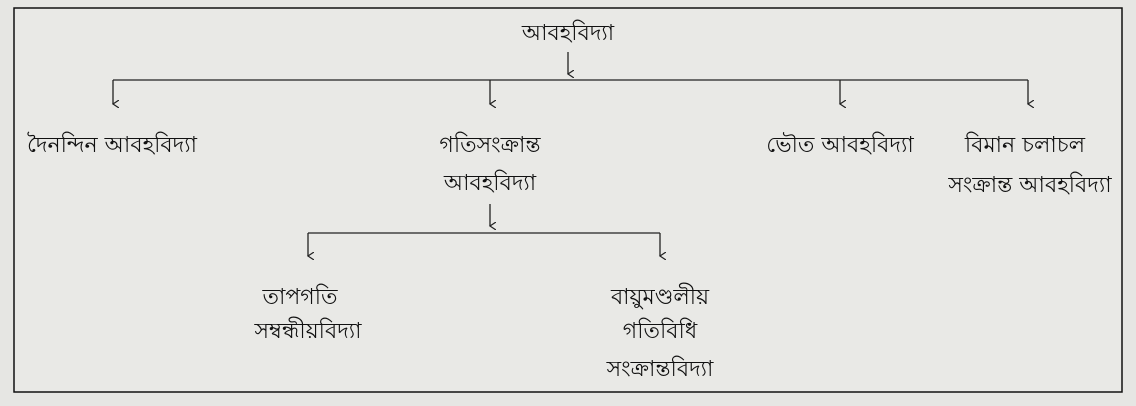 Image resolution: width=1136 pixels, height=406 pixels. Describe the element at coordinates (112, 145) in the screenshot. I see `node-label: দৈনন্দিন আবহবিদ্যা` at that location.